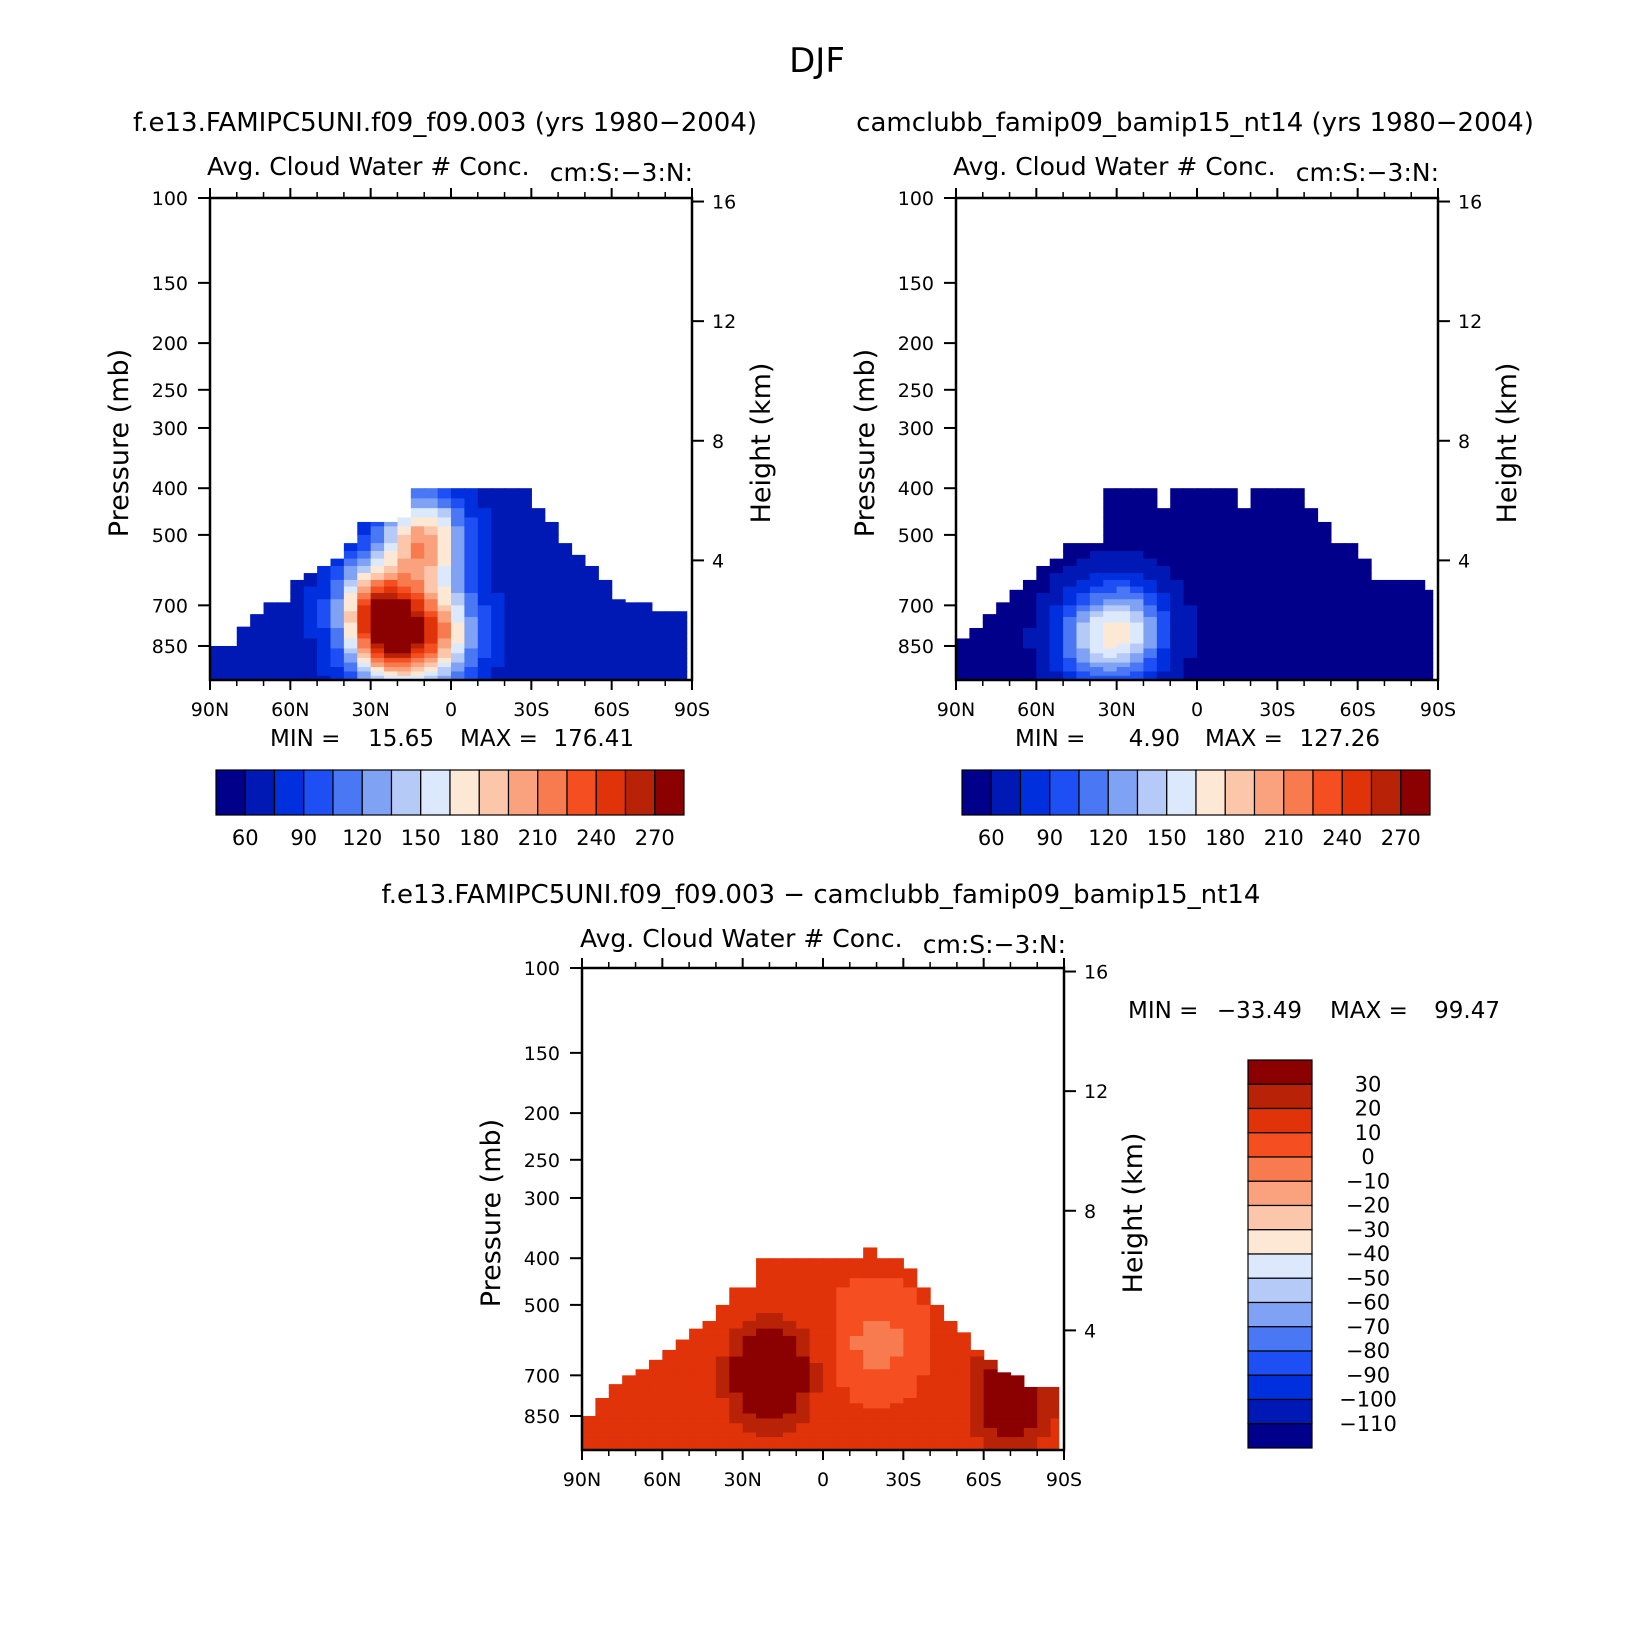 The width and height of the screenshot is (1635, 1638). What do you see at coordinates (368, 166) in the screenshot?
I see `panel-1-subtitle-left: Avg. Cloud Water # Conc.` at bounding box center [368, 166].